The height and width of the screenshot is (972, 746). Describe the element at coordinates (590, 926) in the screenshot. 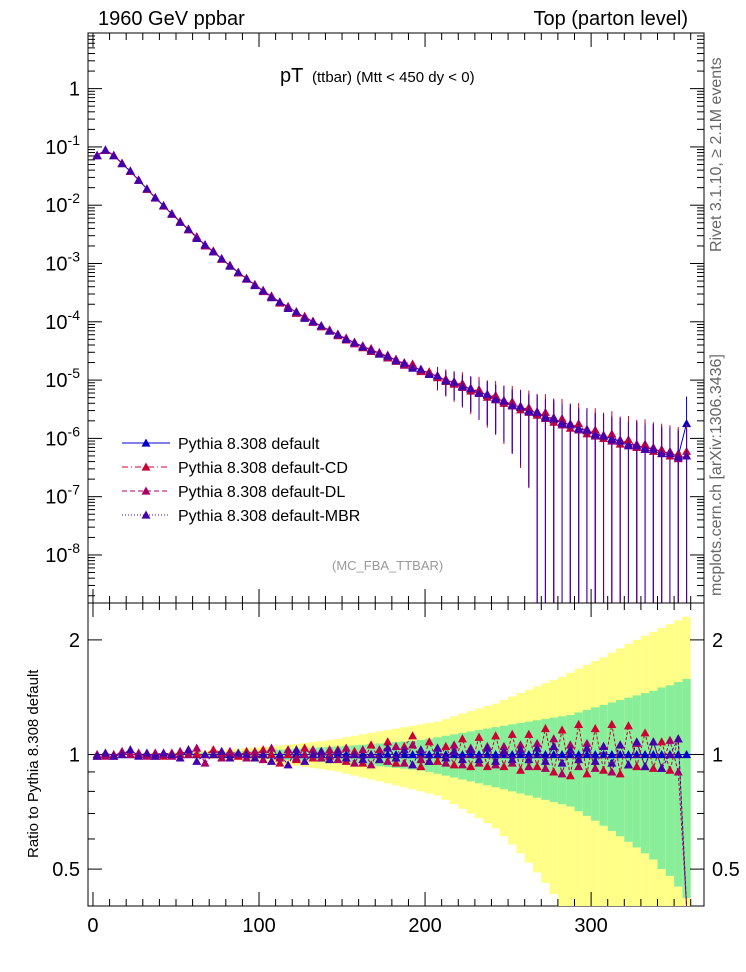

I see `x-tick-label: 300` at that location.